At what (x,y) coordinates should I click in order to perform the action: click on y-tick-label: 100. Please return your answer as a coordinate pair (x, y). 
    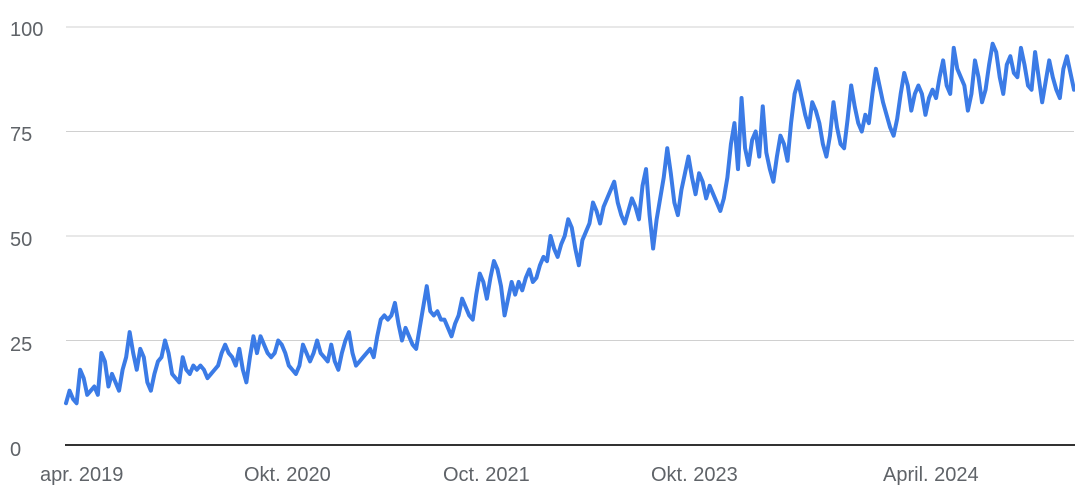
    Looking at the image, I should click on (26, 30).